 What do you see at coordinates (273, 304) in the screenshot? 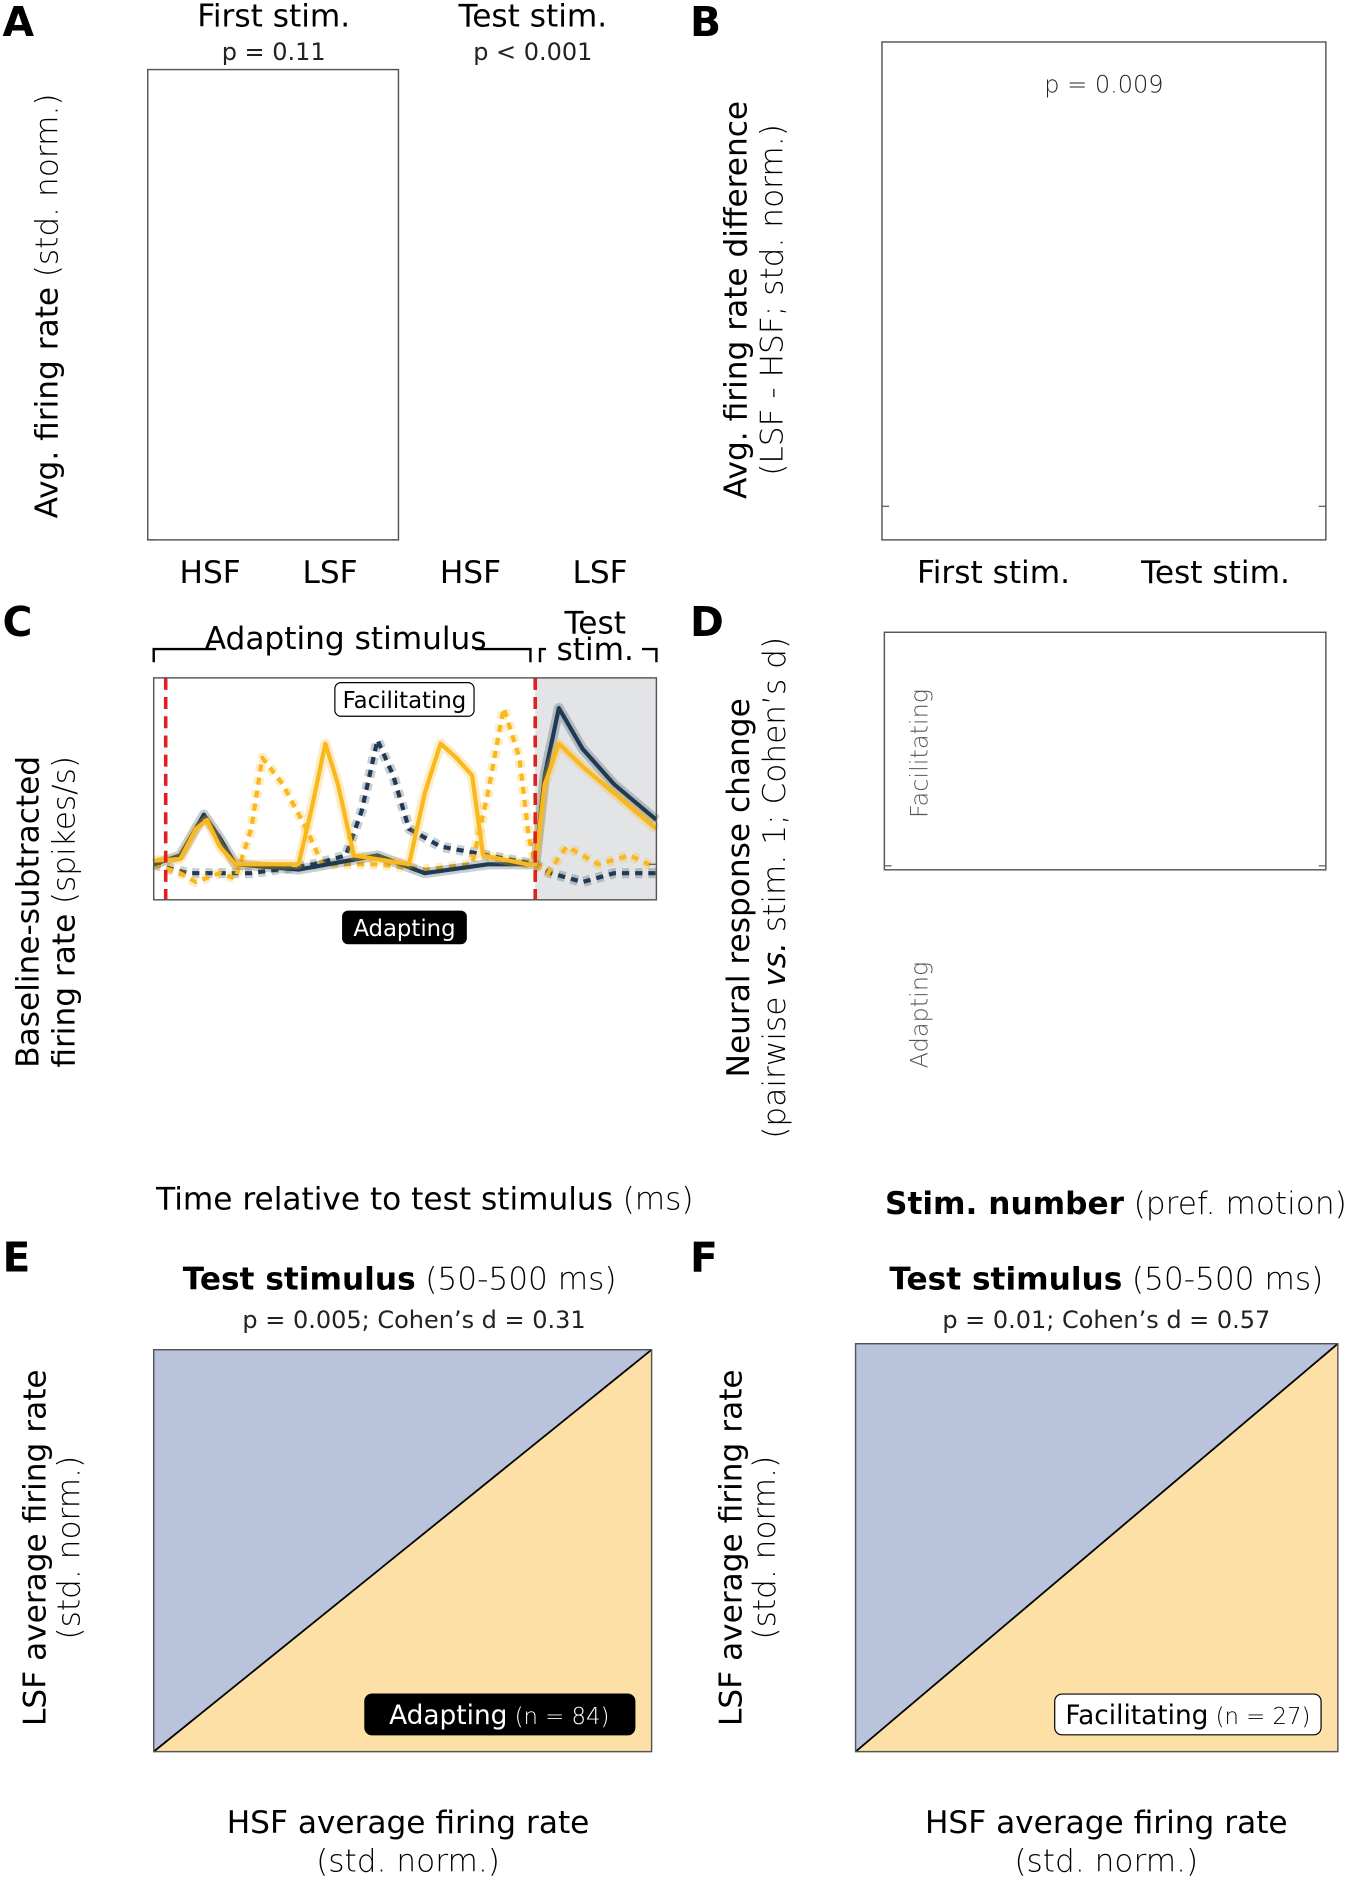
I see `a-axes` at bounding box center [273, 304].